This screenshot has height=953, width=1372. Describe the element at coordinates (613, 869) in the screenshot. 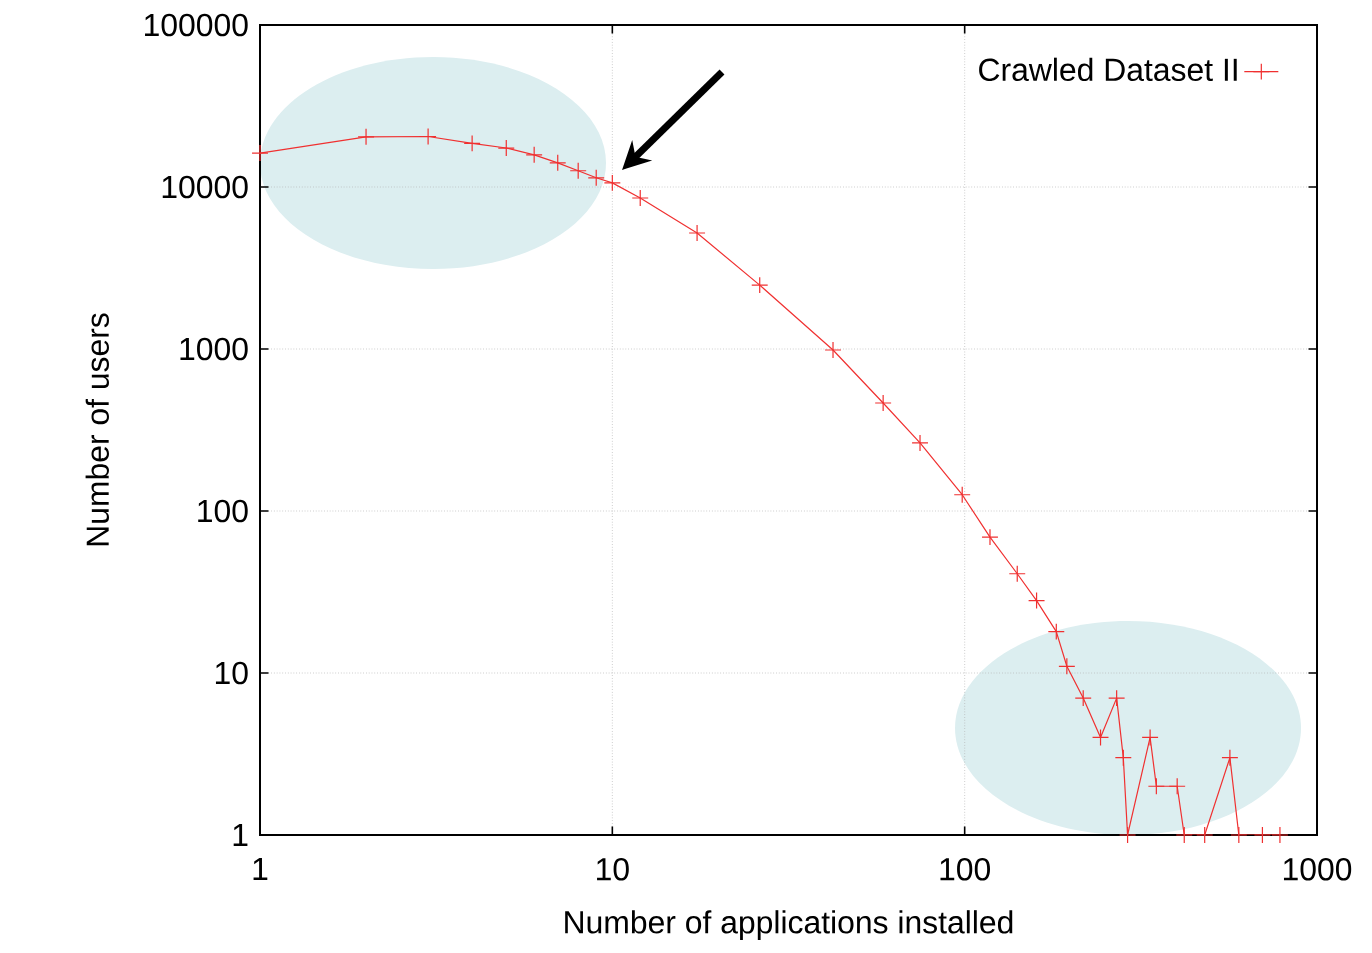

I see `x-tick-label: 10` at that location.